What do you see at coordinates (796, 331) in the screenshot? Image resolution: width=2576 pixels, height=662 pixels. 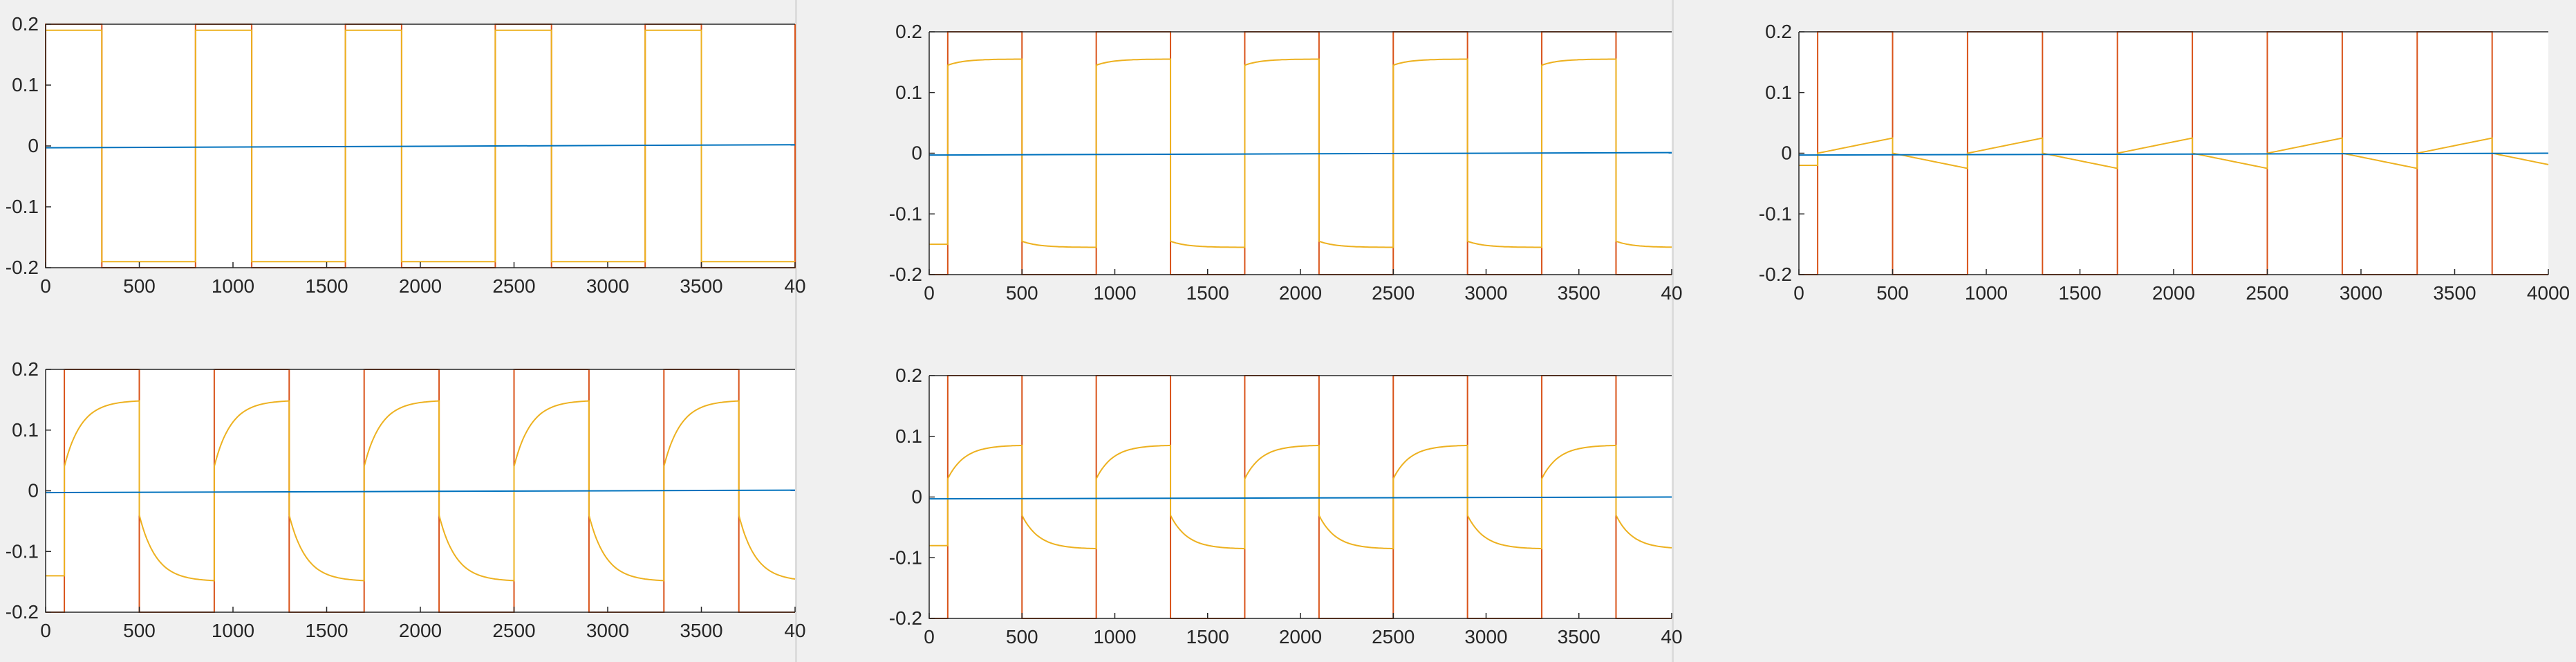 I see `window-divider-left` at bounding box center [796, 331].